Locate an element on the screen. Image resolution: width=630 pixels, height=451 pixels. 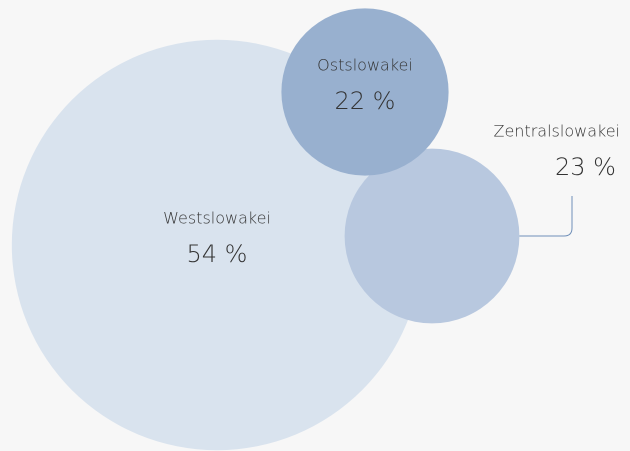
bubble-value: 23 % is located at coordinates (585, 167).